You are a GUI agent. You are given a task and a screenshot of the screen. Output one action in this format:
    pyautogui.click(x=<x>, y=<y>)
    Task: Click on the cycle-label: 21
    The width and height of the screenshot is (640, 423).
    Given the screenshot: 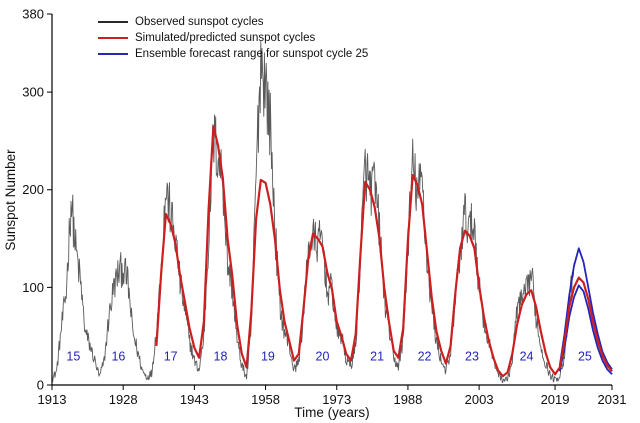 What is the action you would take?
    pyautogui.click(x=377, y=357)
    